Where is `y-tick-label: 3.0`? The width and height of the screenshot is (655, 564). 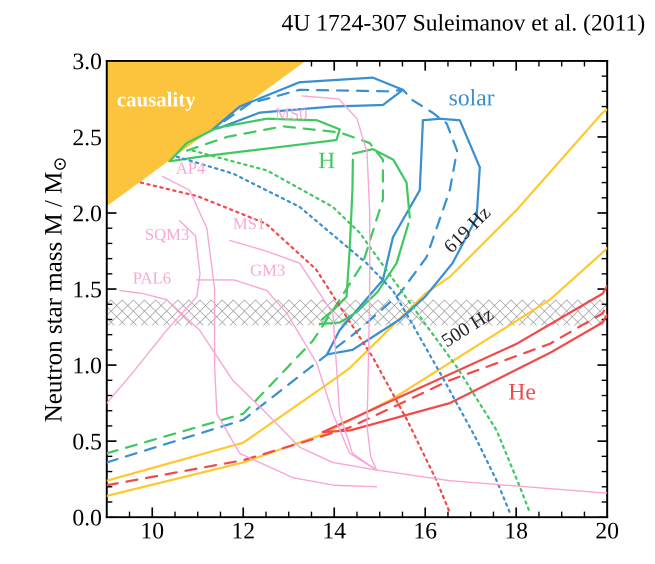
y-tick-label: 3.0 is located at coordinates (88, 61).